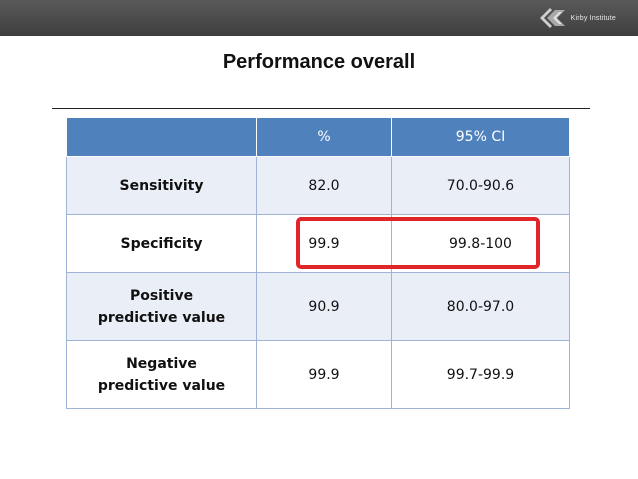 The height and width of the screenshot is (479, 638). Describe the element at coordinates (480, 374) in the screenshot. I see `ci-cell: 99.7-99.9` at that location.